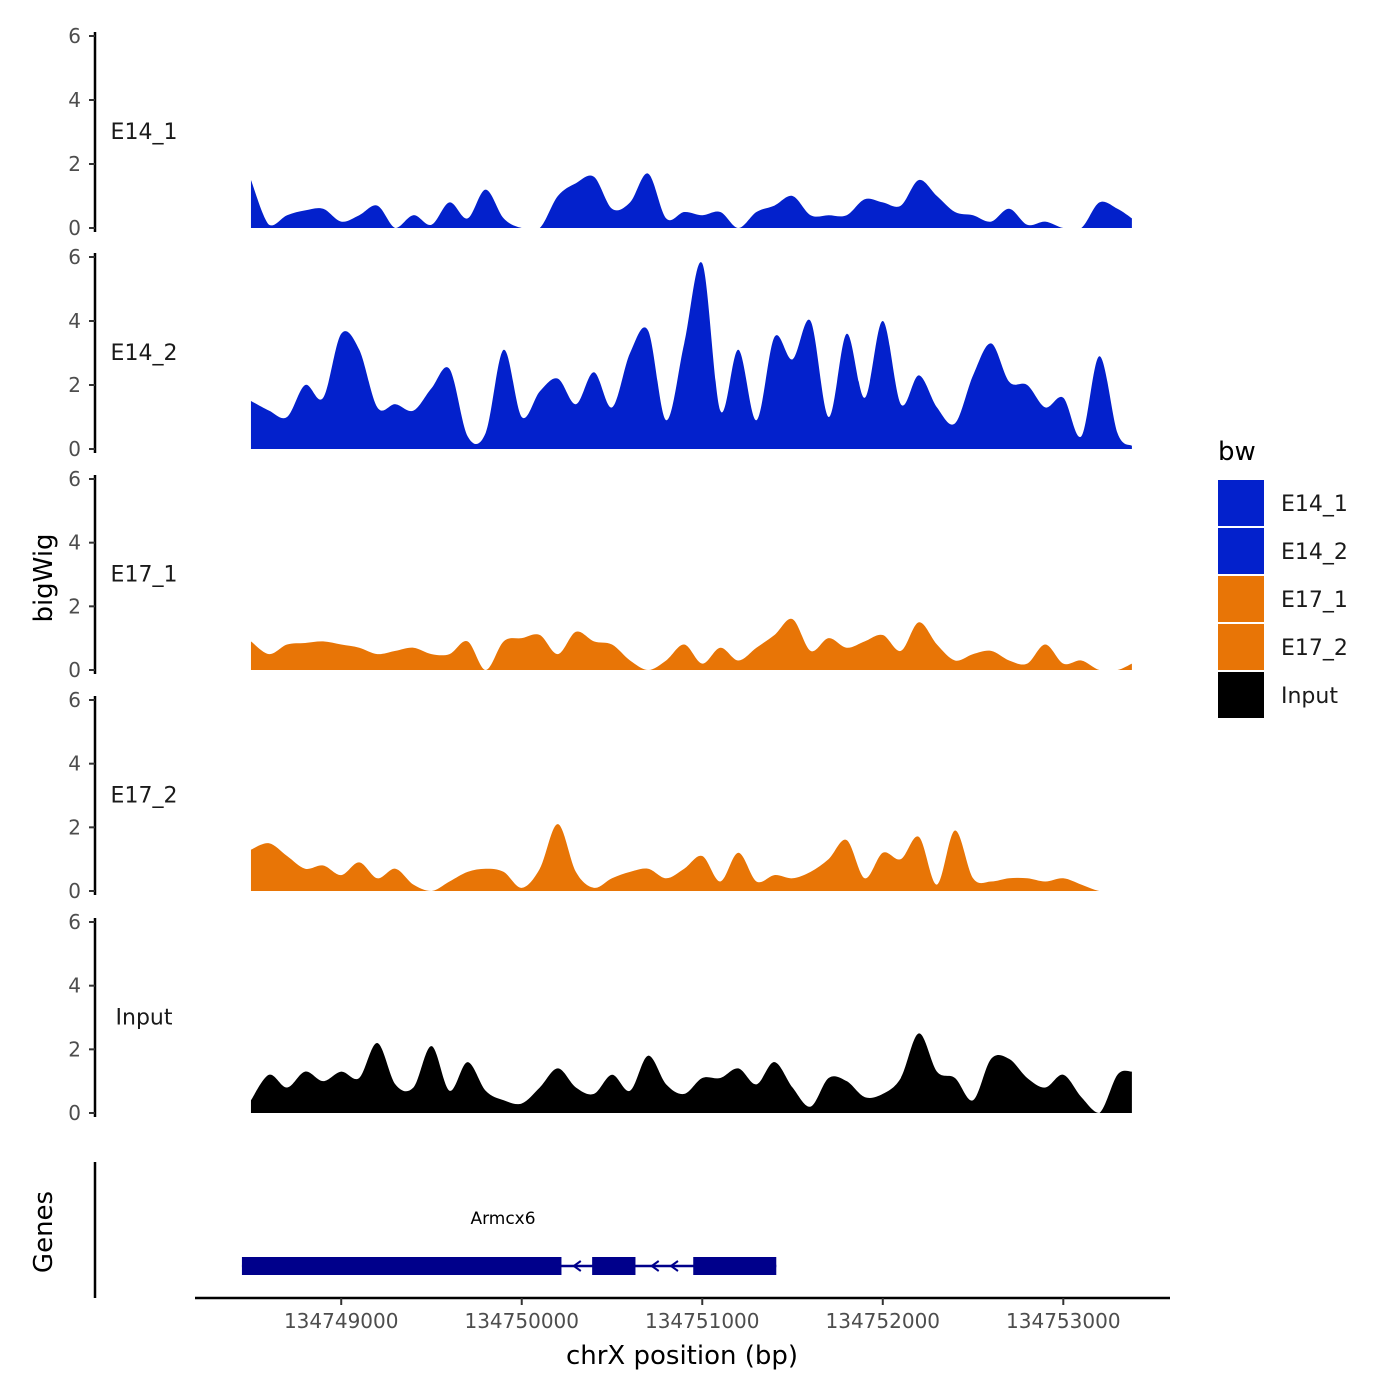 This screenshot has height=1400, width=1400. Describe the element at coordinates (1309, 696) in the screenshot. I see `legend-label-input: Input` at that location.